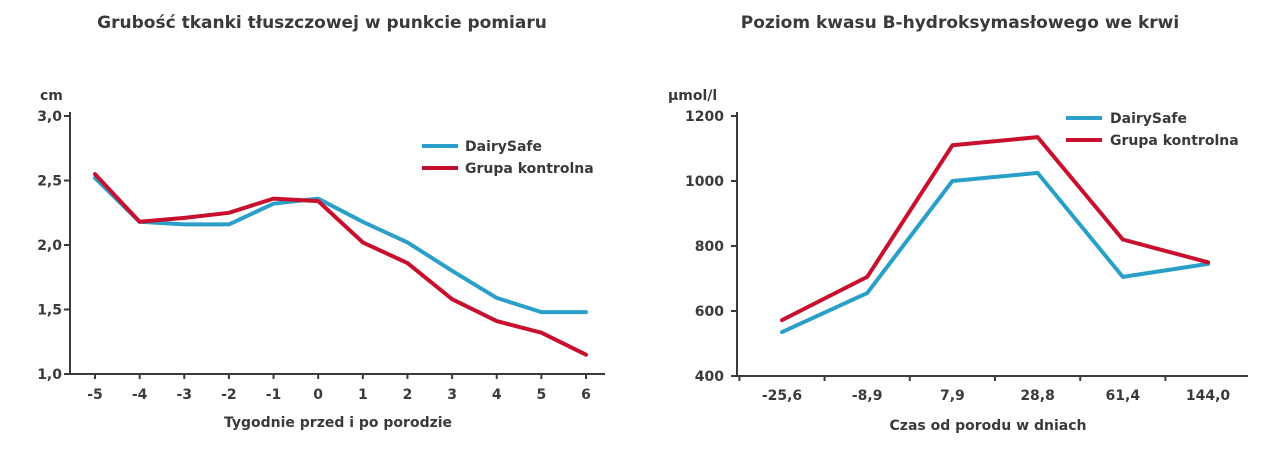  Describe the element at coordinates (338, 423) in the screenshot. I see `x-axis-label: Tygodnie przed i po porodzie` at that location.